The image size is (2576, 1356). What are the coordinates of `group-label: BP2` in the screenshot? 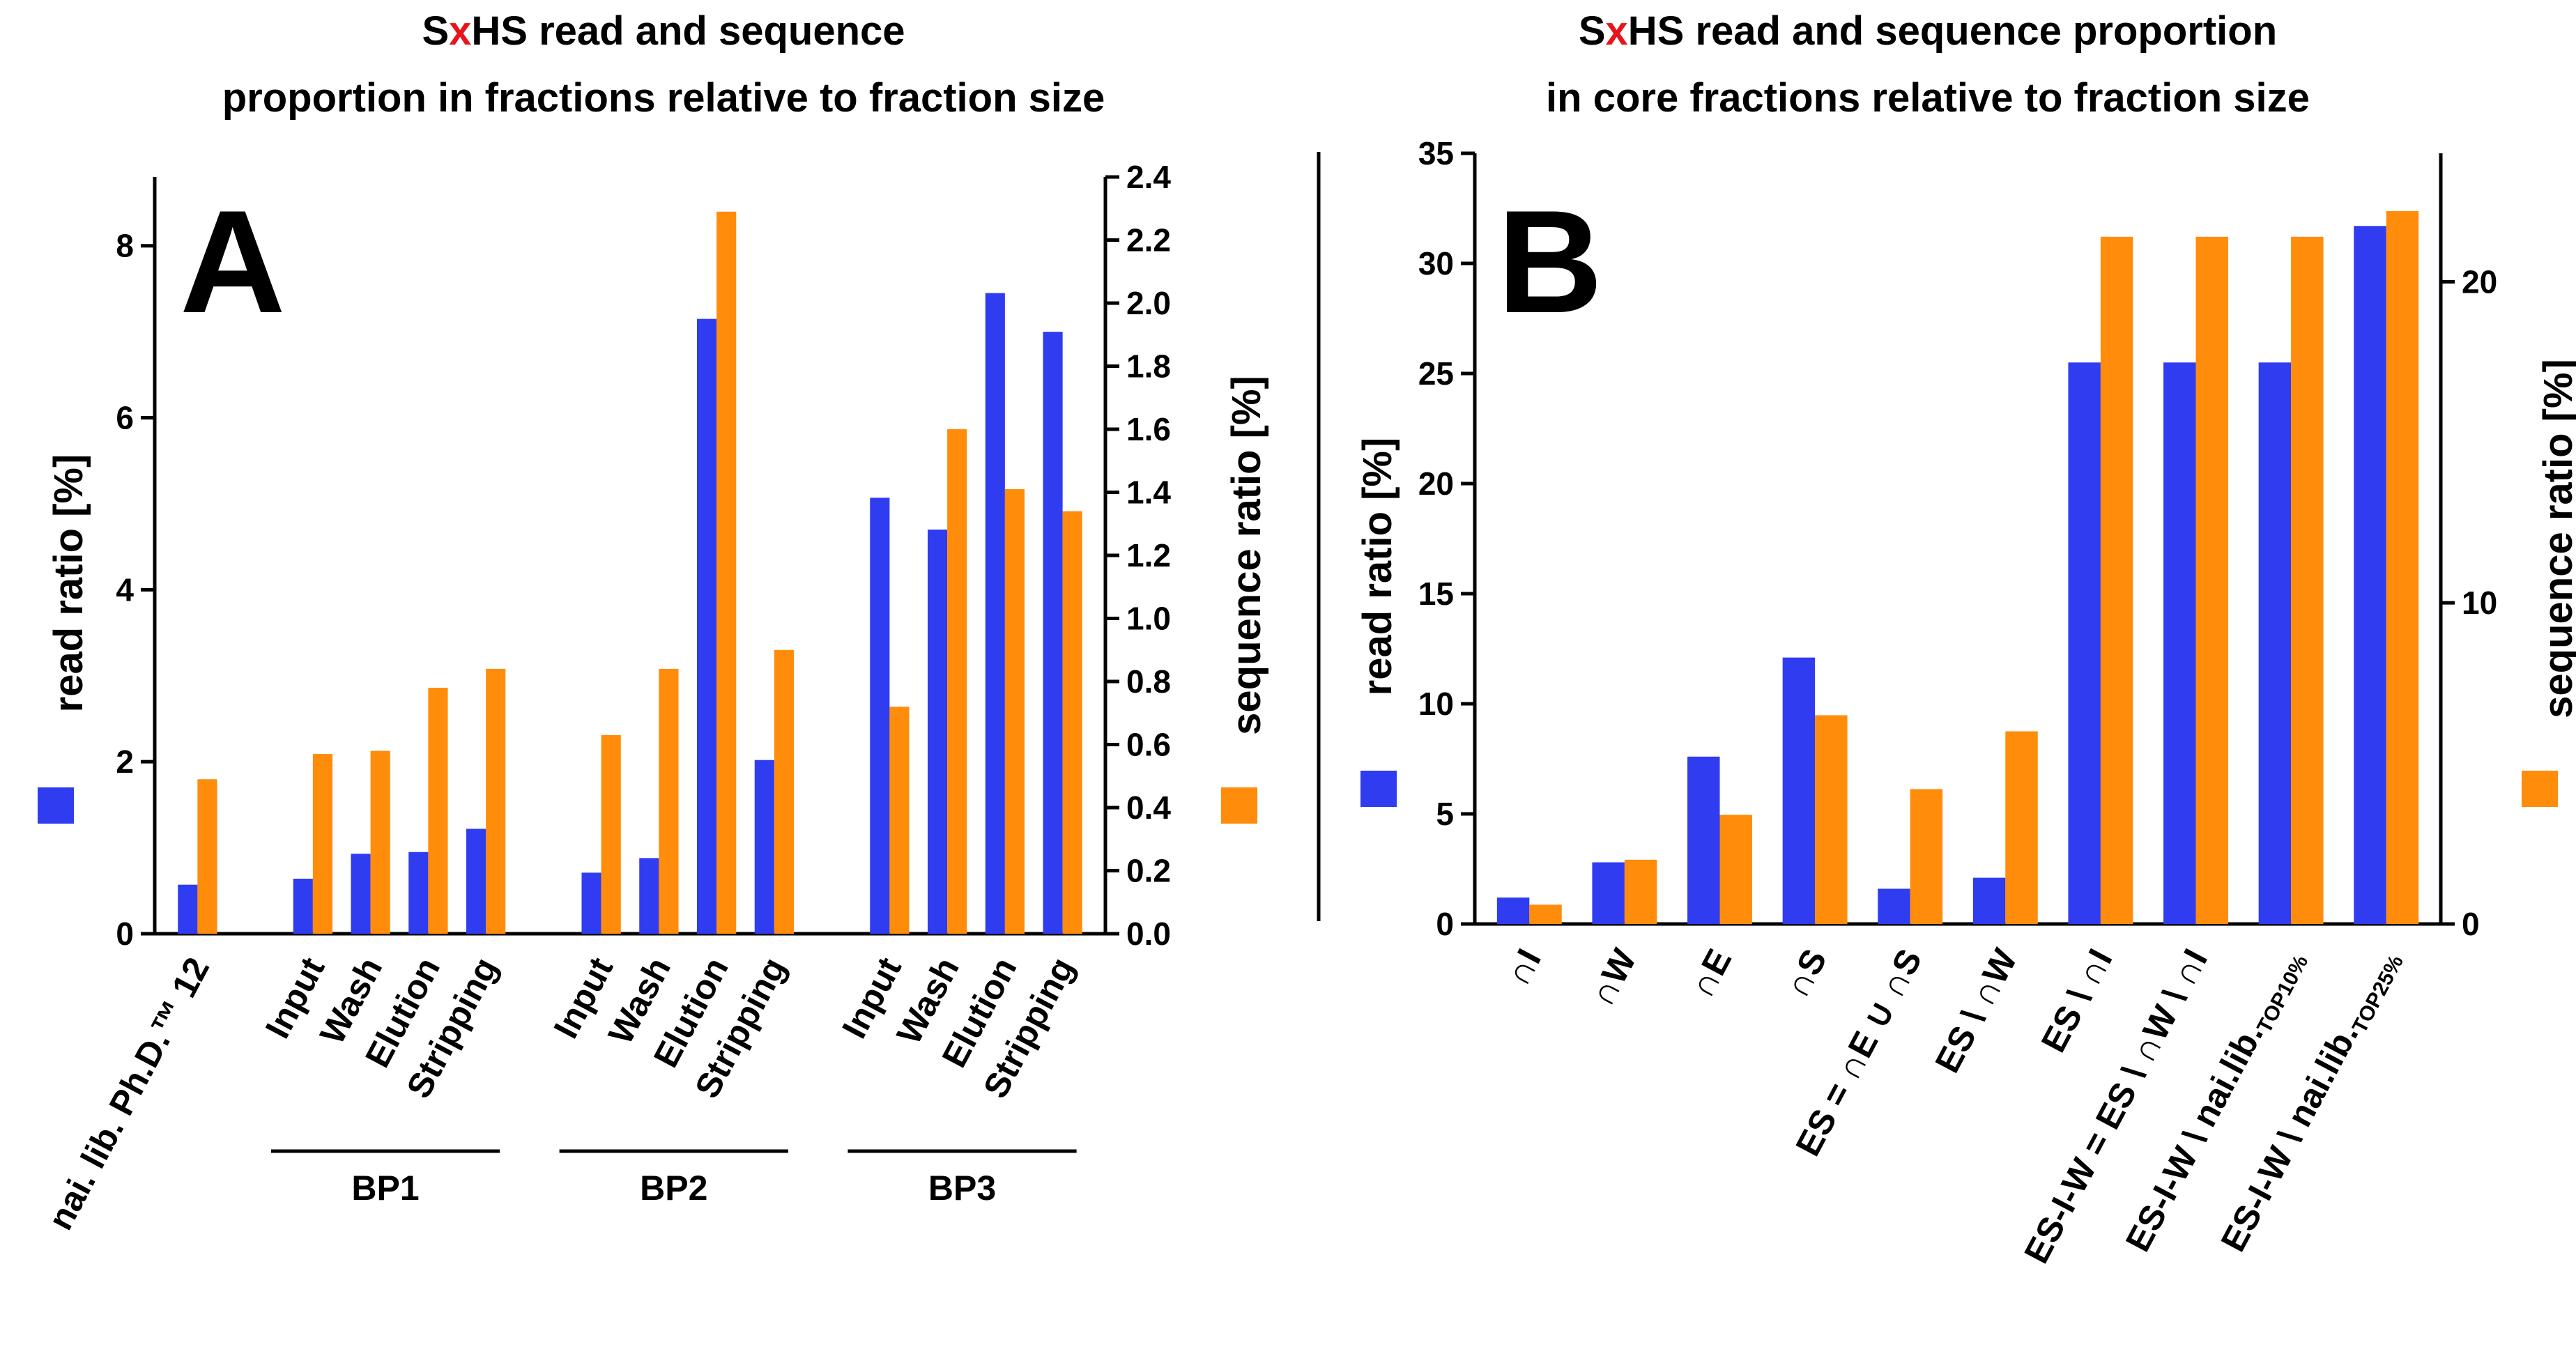 It's located at (673, 1188).